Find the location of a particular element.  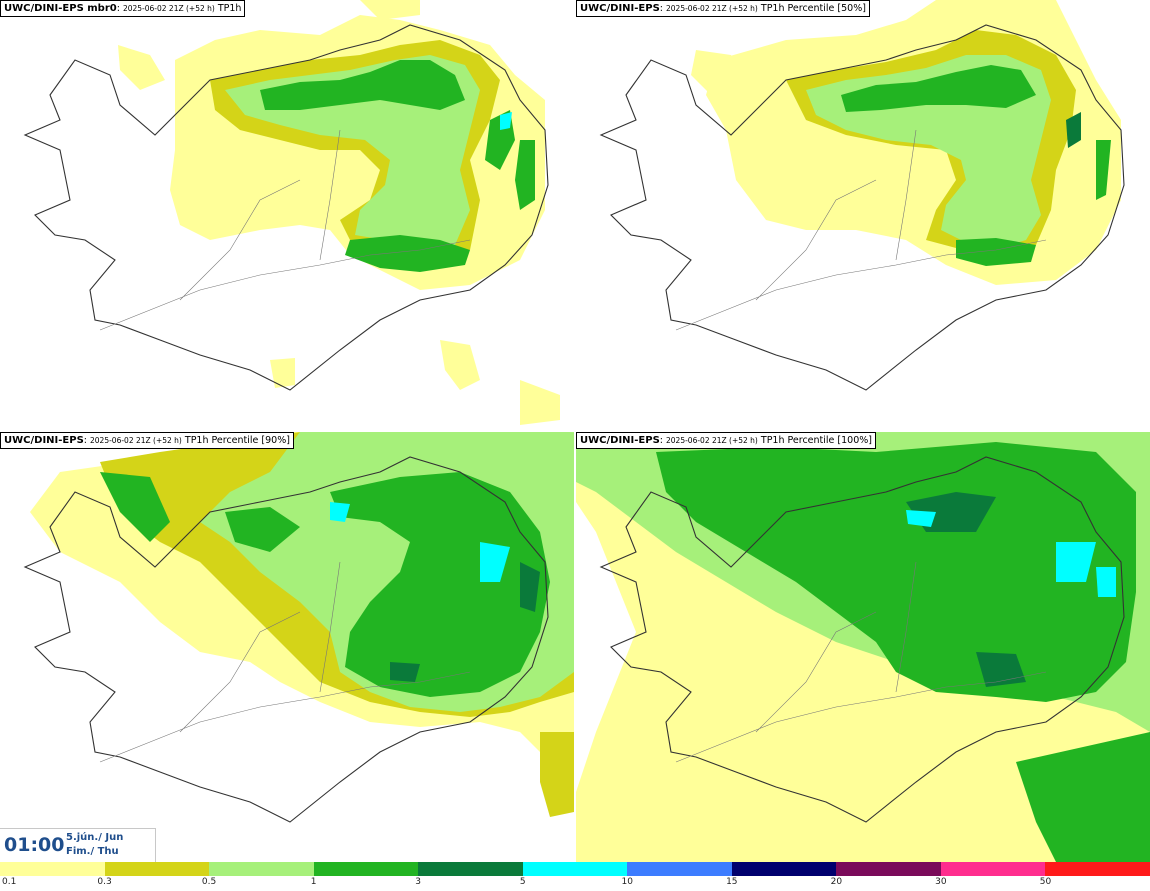

colorbar-tick-label: 15 is located at coordinates (732, 882).